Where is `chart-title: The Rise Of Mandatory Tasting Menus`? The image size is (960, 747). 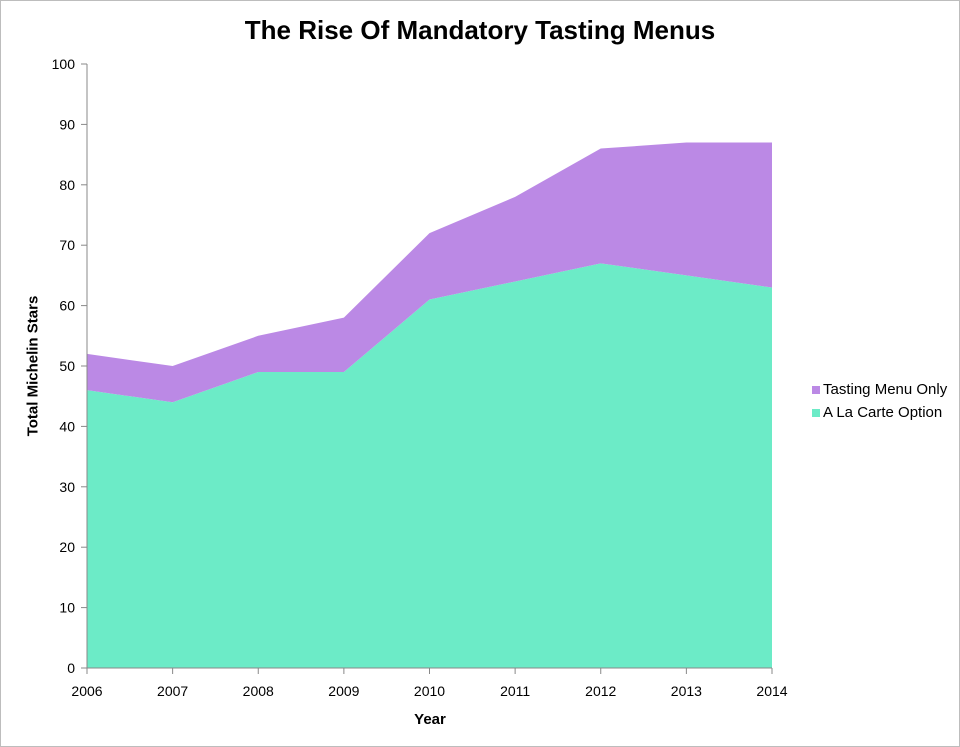 chart-title: The Rise Of Mandatory Tasting Menus is located at coordinates (480, 30).